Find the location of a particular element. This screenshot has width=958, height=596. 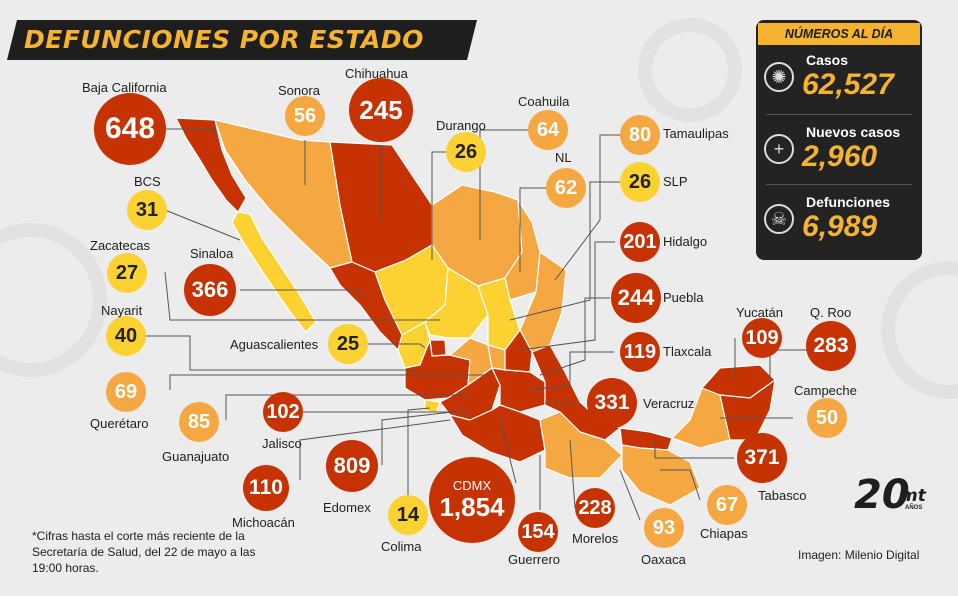

state-label: Chiapas is located at coordinates (724, 533).